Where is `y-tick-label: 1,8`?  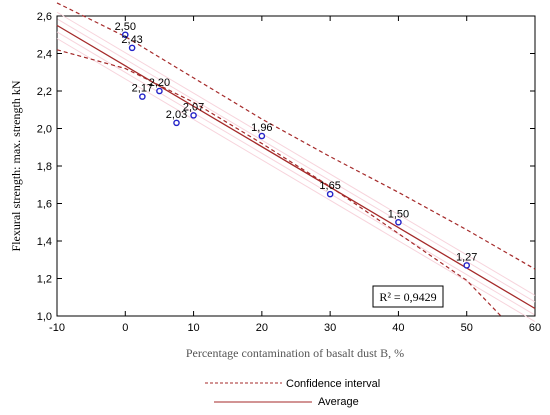
y-tick-label: 1,8 is located at coordinates (44, 167).